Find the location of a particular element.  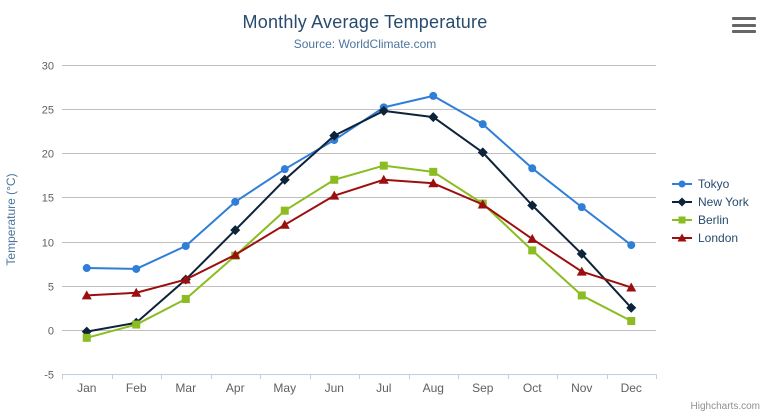

y-axis-label: 25 is located at coordinates (48, 111).